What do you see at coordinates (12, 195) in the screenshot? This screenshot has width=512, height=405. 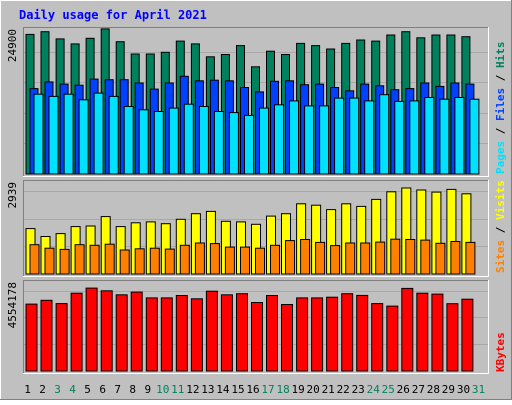 I see `visits-sites-scale-label: 2939` at bounding box center [12, 195].